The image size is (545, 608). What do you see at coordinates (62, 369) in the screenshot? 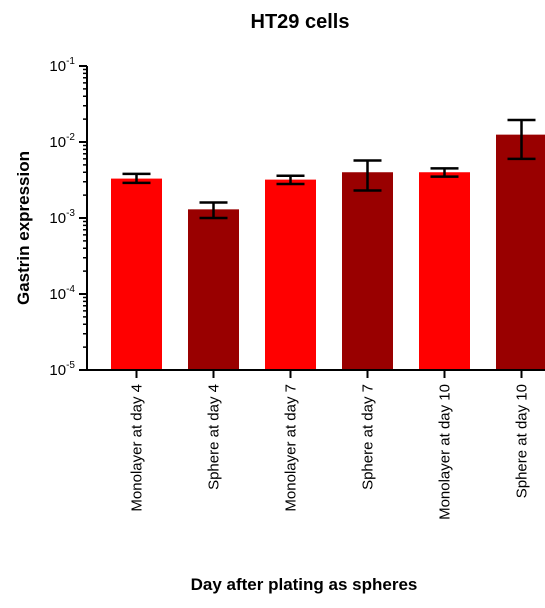
I see `y-tick-label: 10⁻⁵` at bounding box center [62, 369].